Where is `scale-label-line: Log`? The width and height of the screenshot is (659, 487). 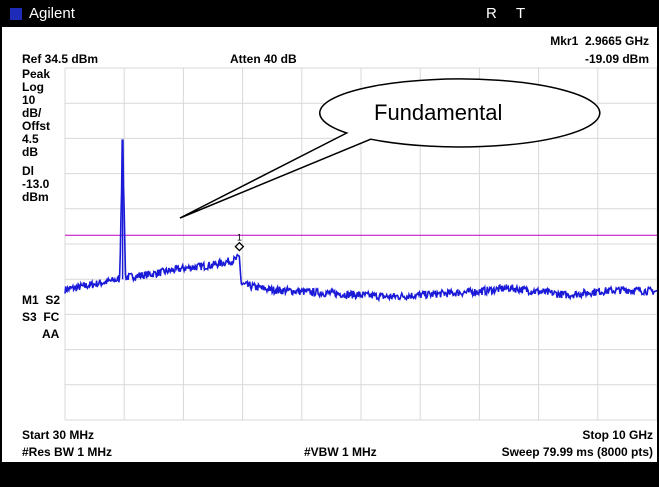
scale-label-line: Log is located at coordinates (33, 87).